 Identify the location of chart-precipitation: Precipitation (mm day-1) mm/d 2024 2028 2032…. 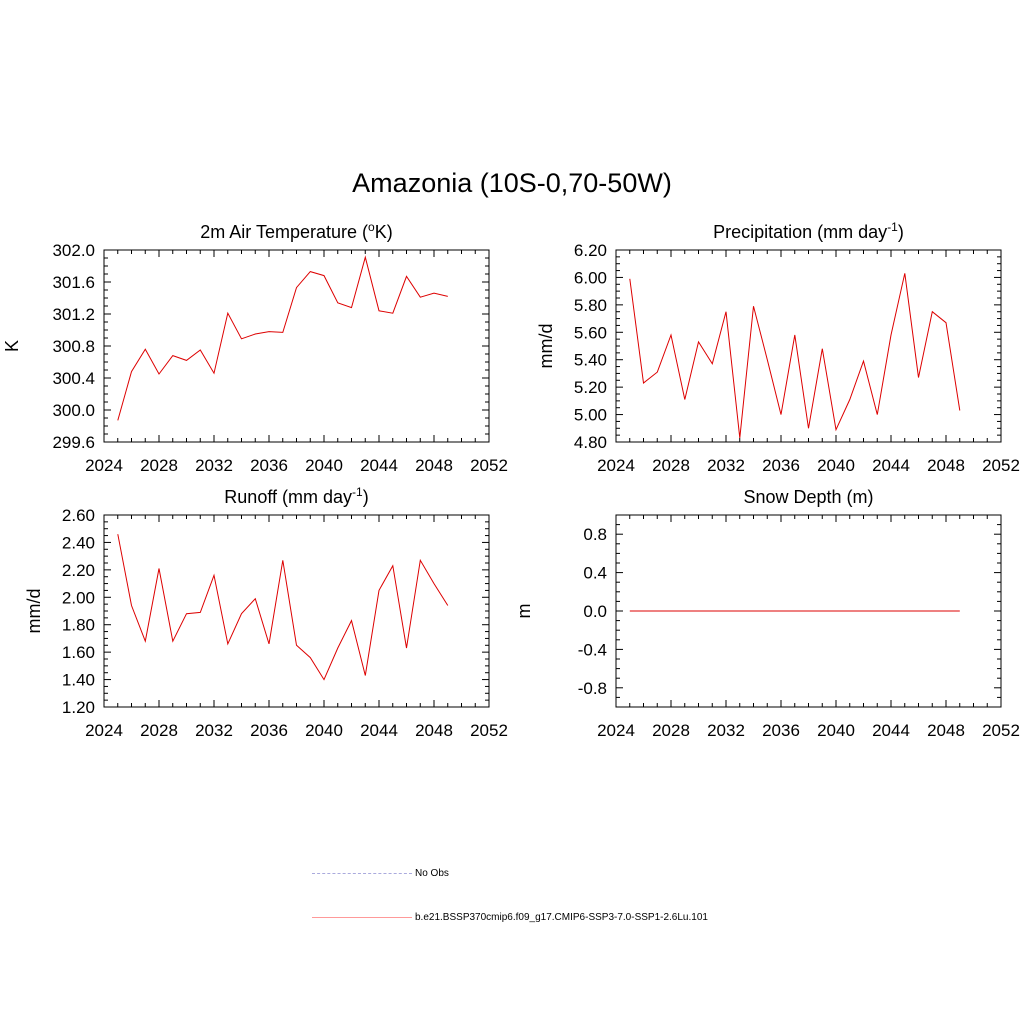
(778, 347).